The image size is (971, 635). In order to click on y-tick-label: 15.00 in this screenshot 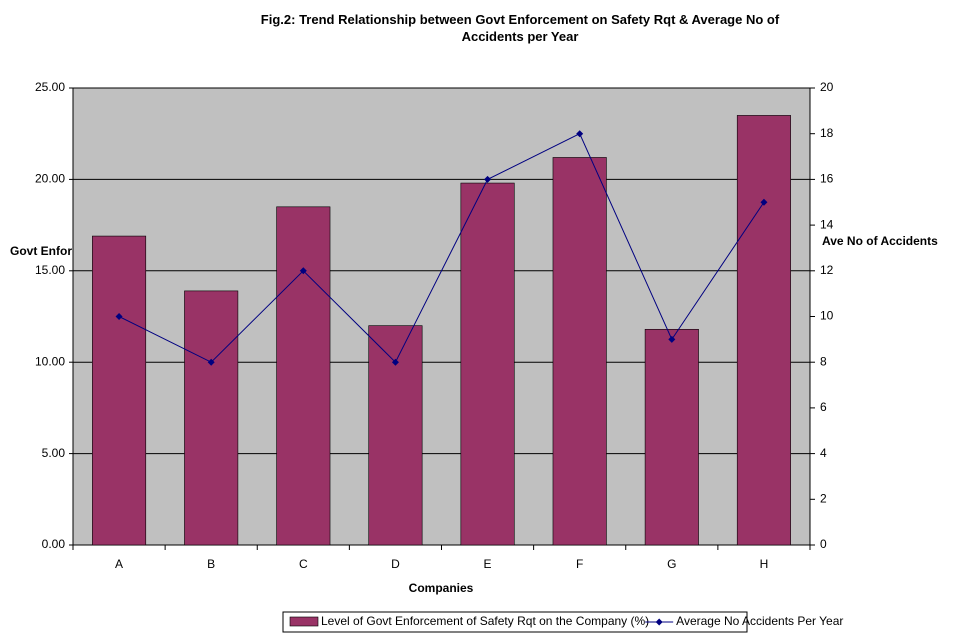, I will do `click(50, 270)`.